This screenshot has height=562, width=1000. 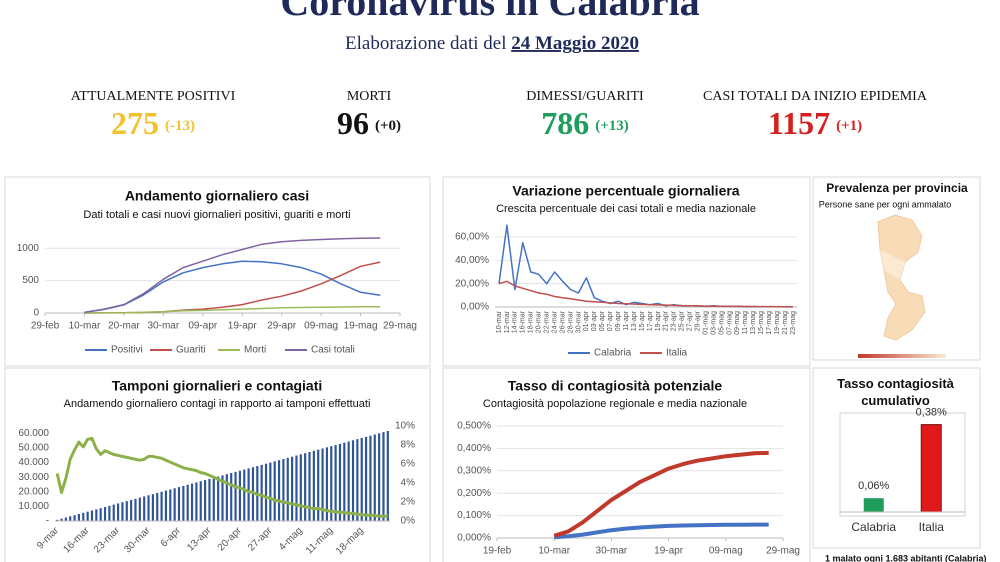 I want to click on x-tick-label: 09-mag, so click(x=321, y=326).